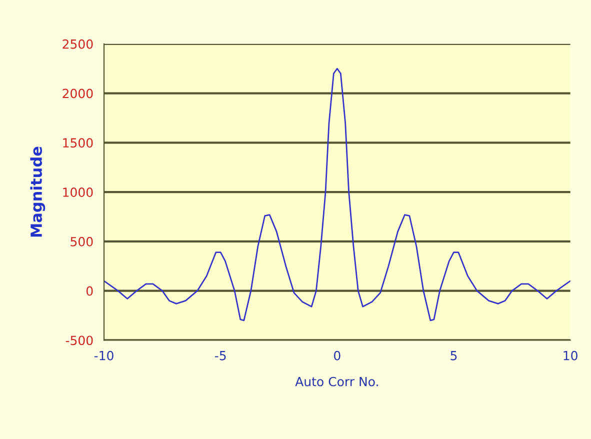 Image resolution: width=591 pixels, height=439 pixels. I want to click on x-tick-label: 5, so click(453, 355).